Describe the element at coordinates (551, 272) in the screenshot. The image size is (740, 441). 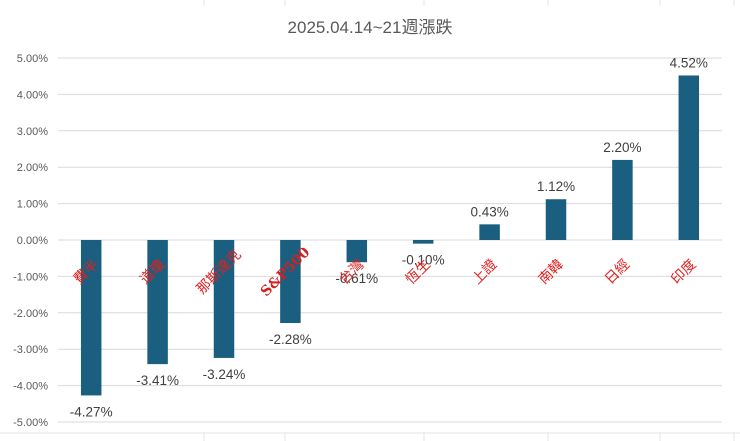
I see `category-label: 南韓` at that location.